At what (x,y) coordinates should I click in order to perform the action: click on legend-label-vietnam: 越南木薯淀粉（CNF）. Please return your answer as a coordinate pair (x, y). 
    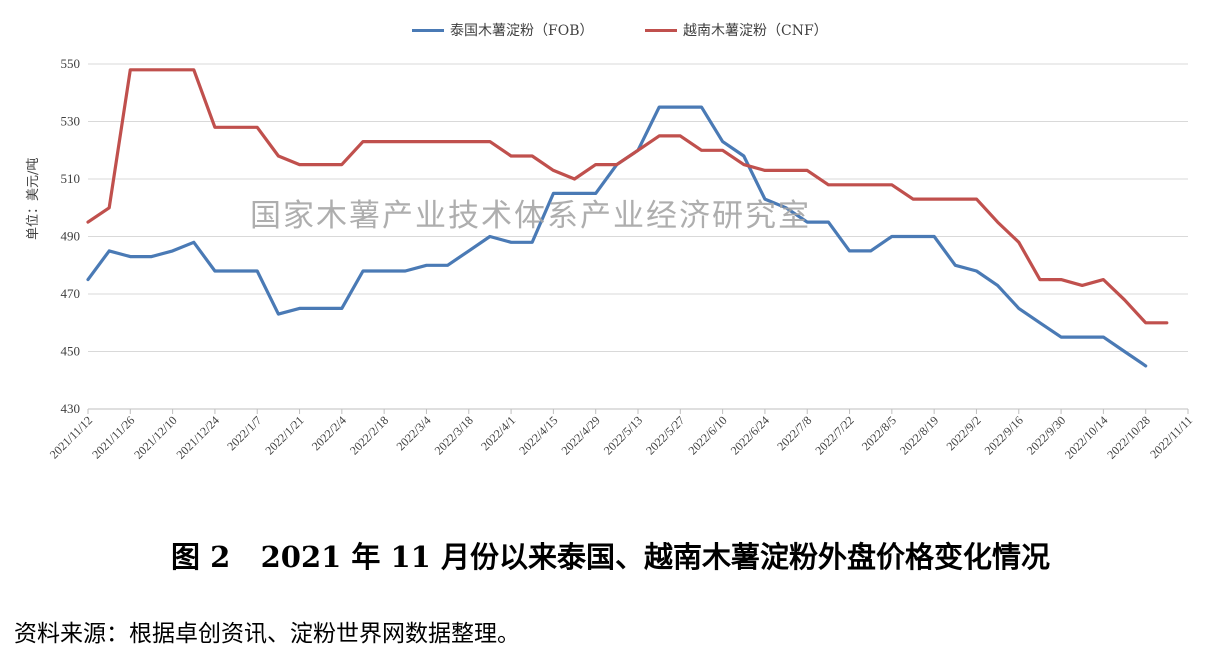
    Looking at the image, I should click on (755, 31).